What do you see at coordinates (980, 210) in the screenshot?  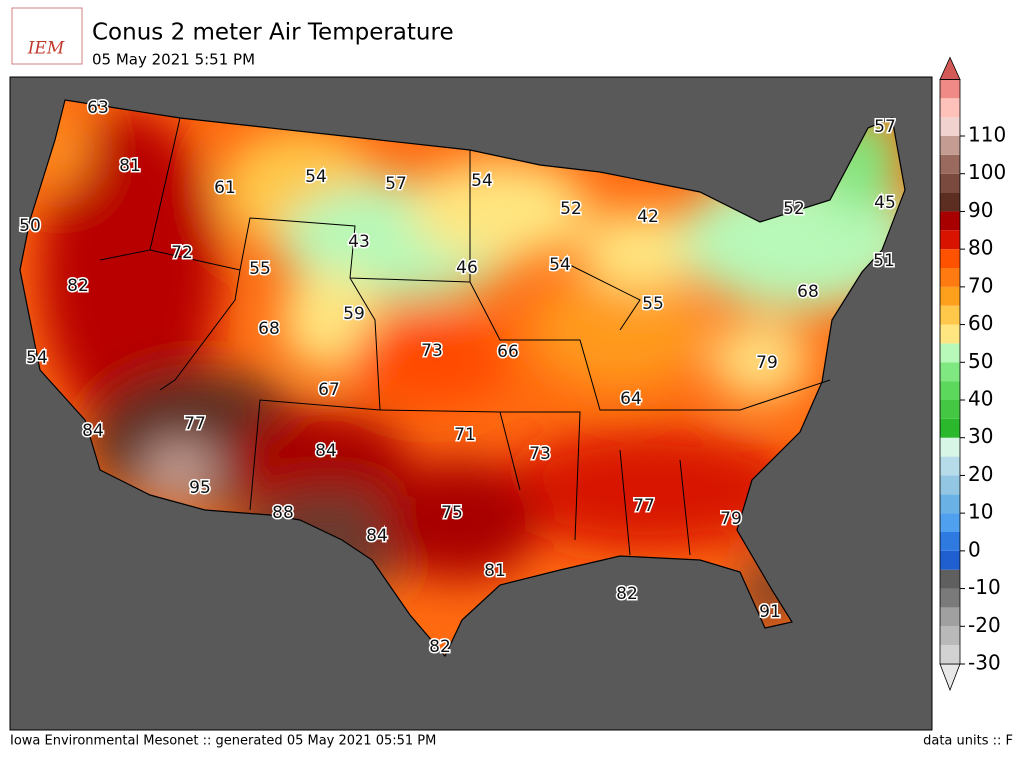 I see `colorbar-tick-label: 90` at bounding box center [980, 210].